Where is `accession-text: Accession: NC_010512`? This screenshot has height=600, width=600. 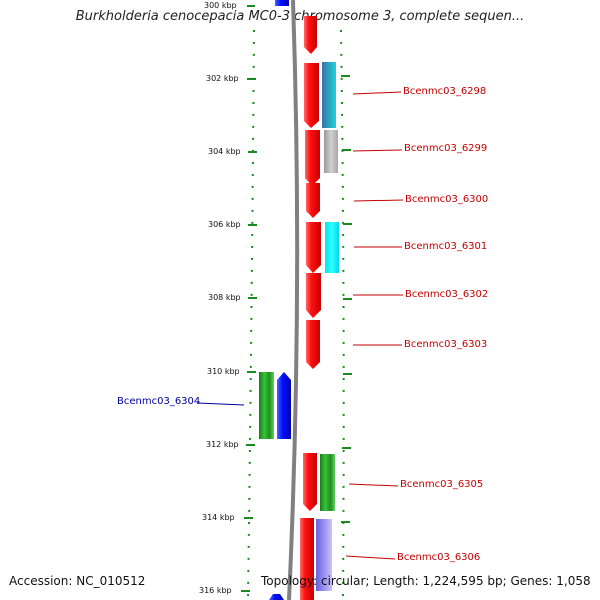 accession-text: Accession: NC_010512 is located at coordinates (77, 581).